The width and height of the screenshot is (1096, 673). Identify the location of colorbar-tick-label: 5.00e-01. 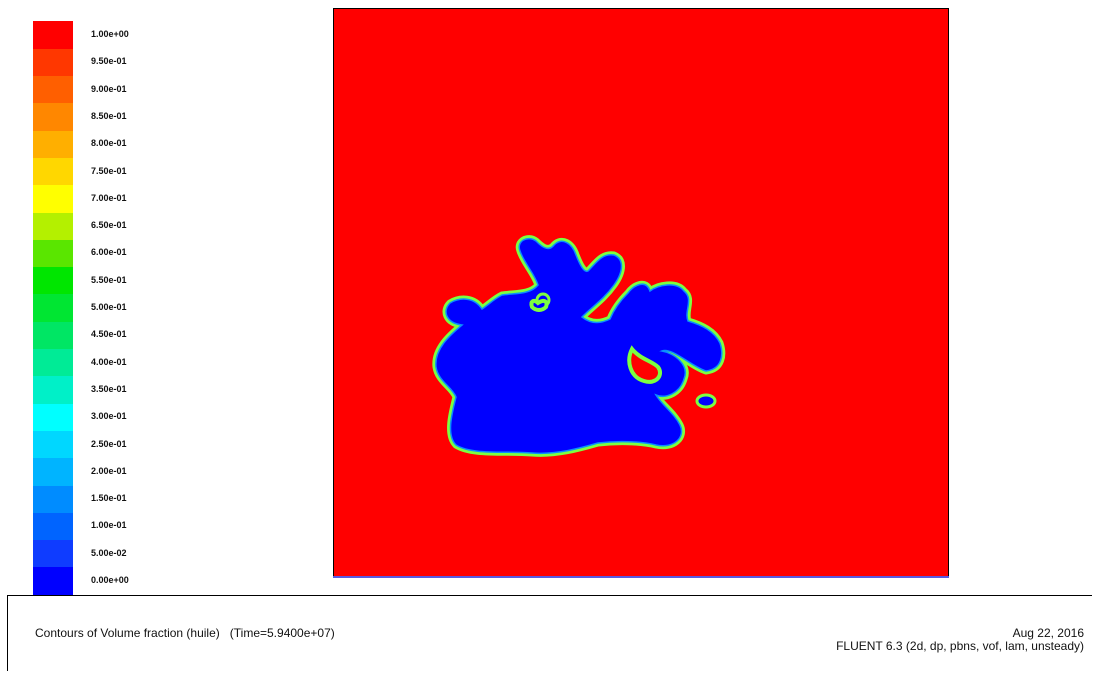
(109, 307).